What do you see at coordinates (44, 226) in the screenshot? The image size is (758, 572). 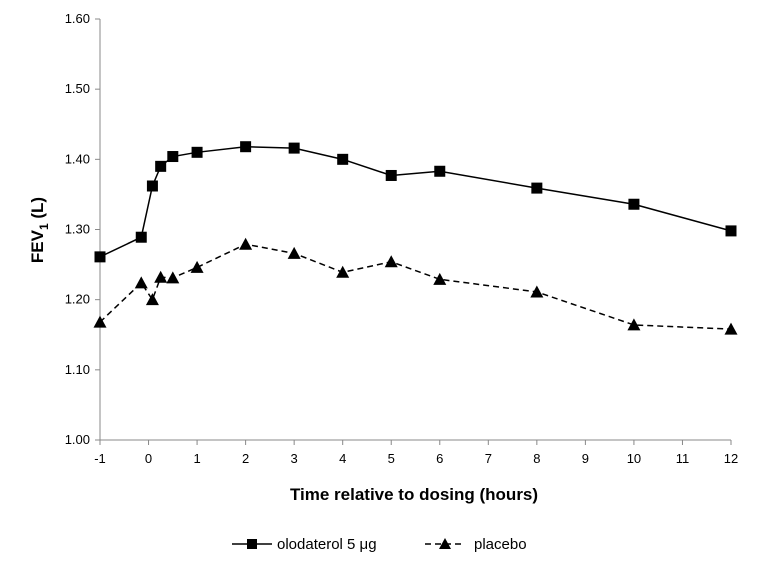 I see `y-axis-title-subscript: 1` at bounding box center [44, 226].